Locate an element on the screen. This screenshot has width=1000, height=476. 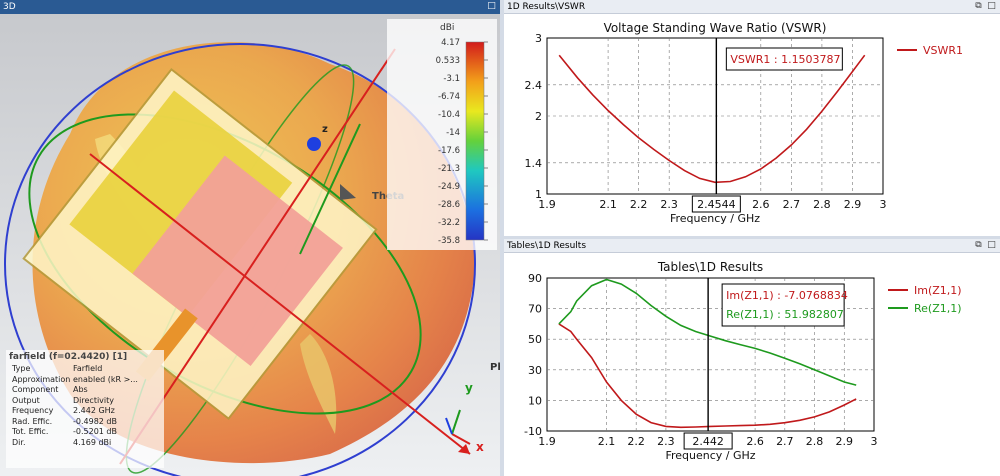
marker-value-label: VSWR1 : 1.1503787 is located at coordinates (785, 59).